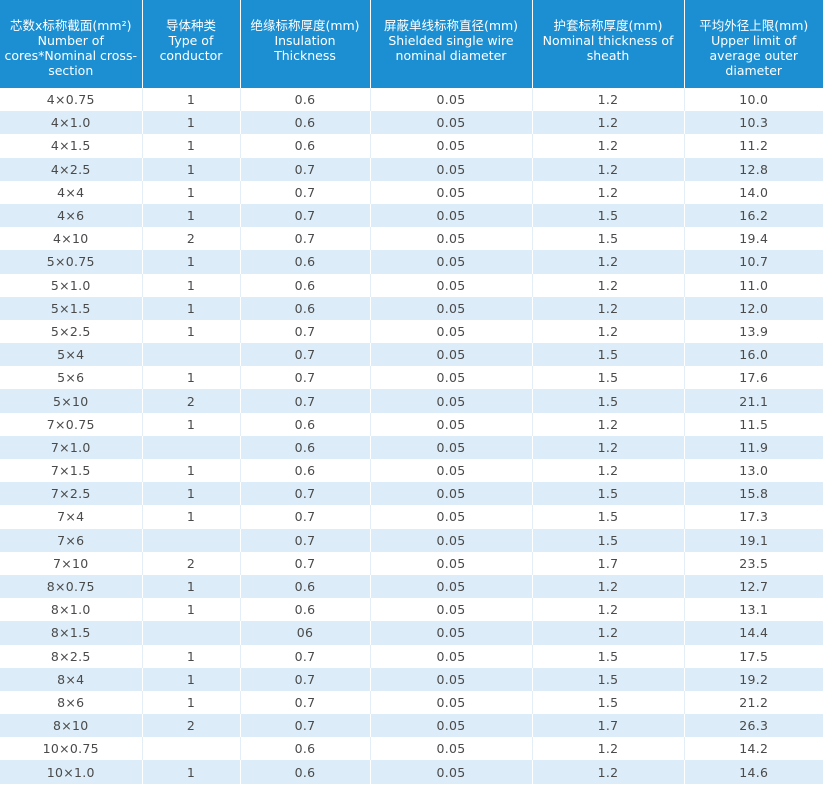 This screenshot has height=788, width=823. I want to click on table-row: 4×2.5 1 0.7 0.05 1.2 12.8, so click(411, 169).